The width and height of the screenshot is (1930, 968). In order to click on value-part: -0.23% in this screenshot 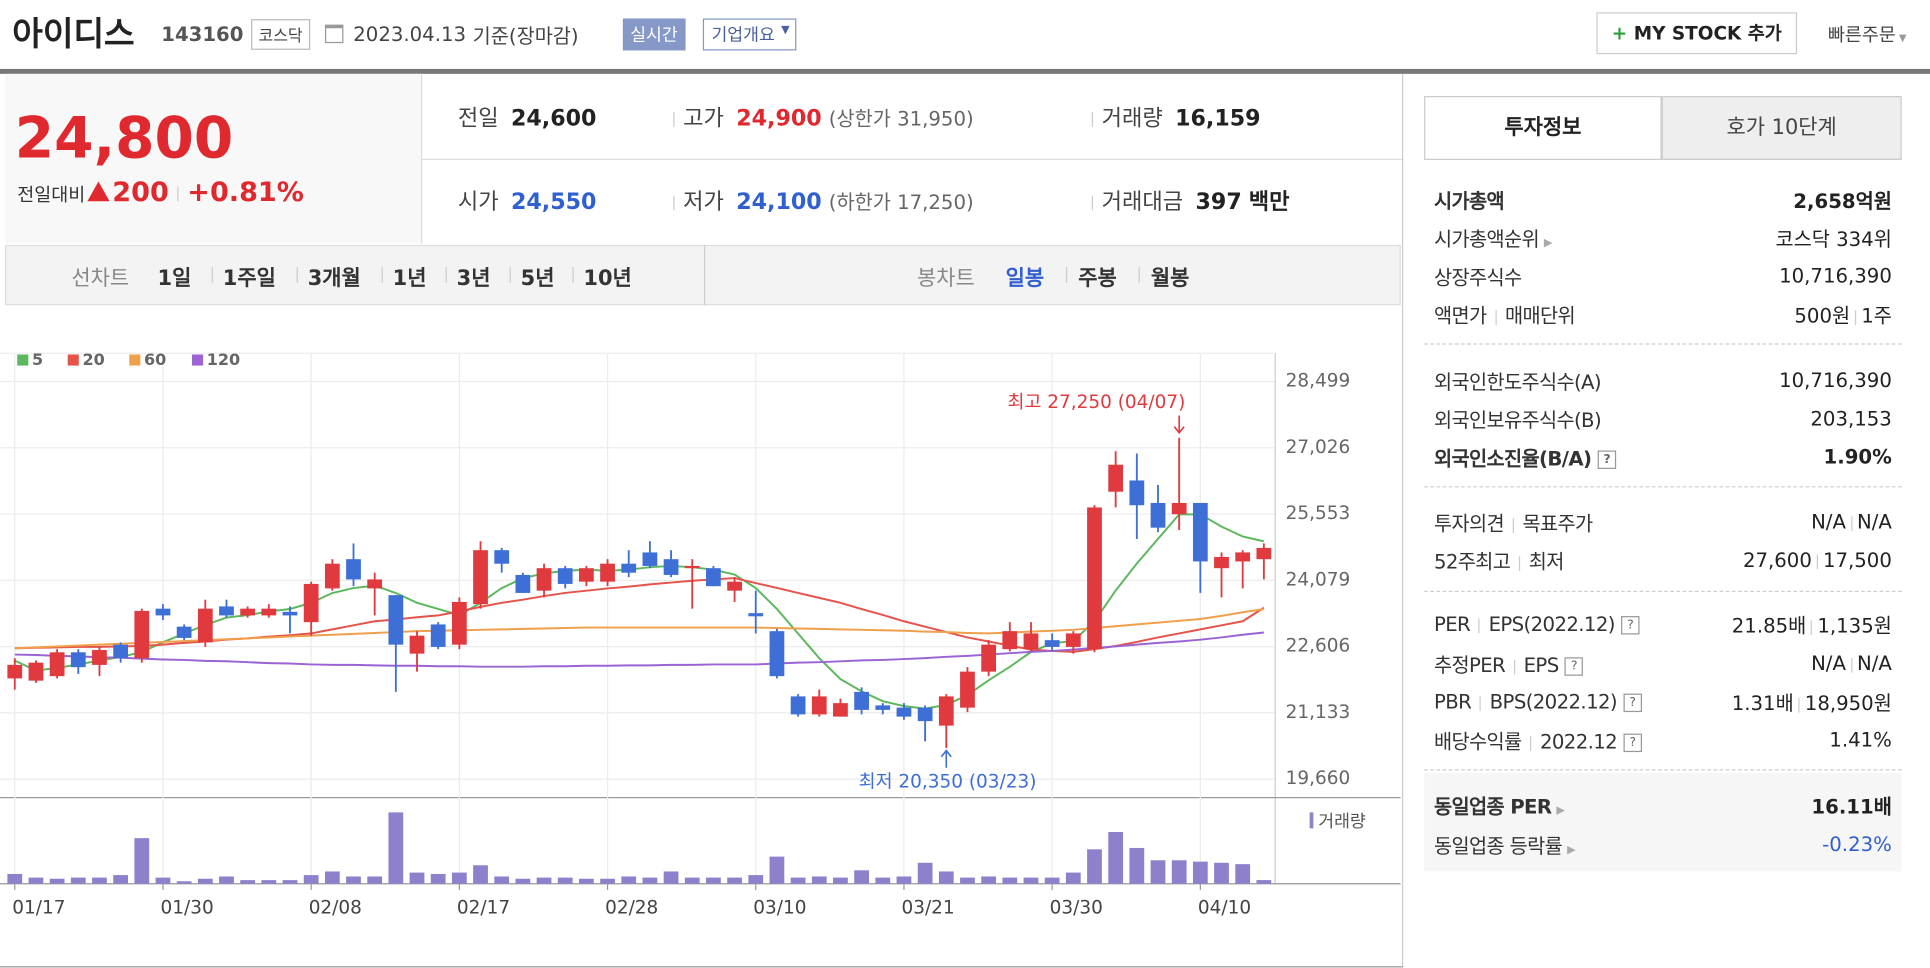, I will do `click(1857, 844)`.